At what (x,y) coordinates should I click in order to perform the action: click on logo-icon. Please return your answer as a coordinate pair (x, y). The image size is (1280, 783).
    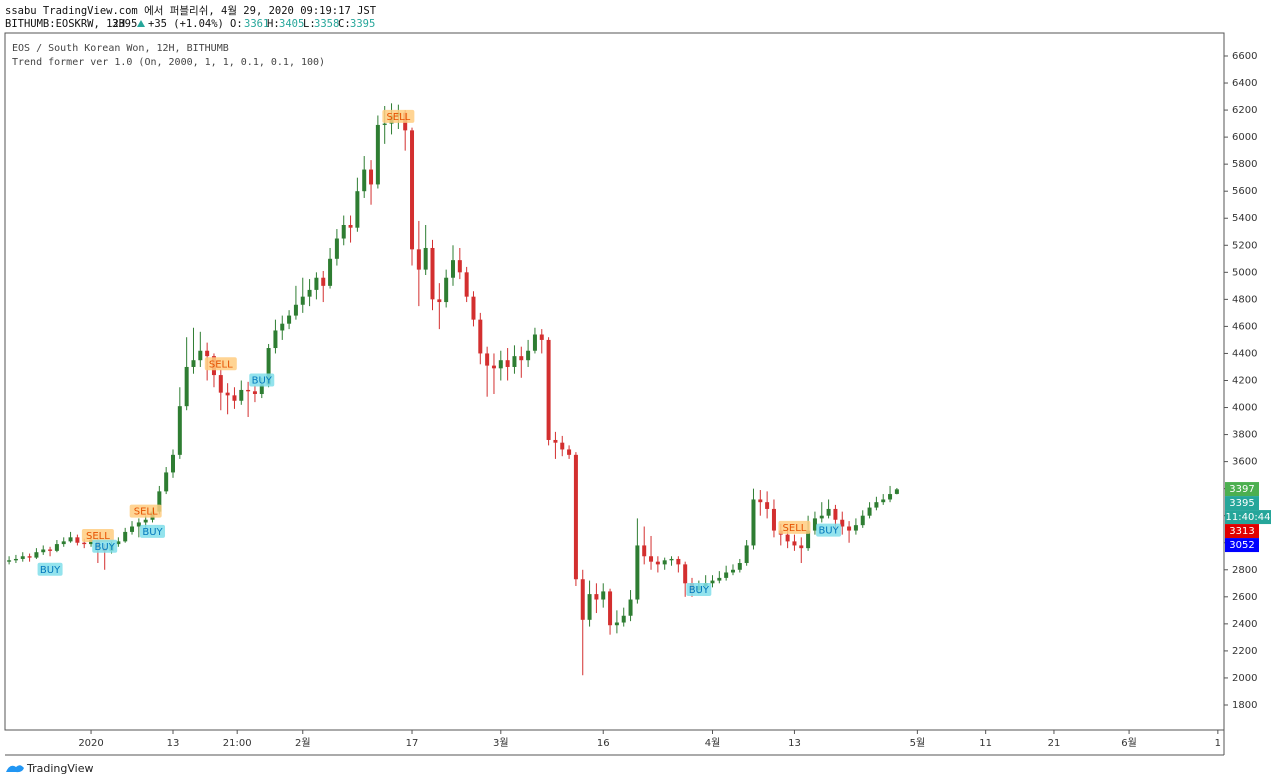
    Looking at the image, I should click on (15, 769).